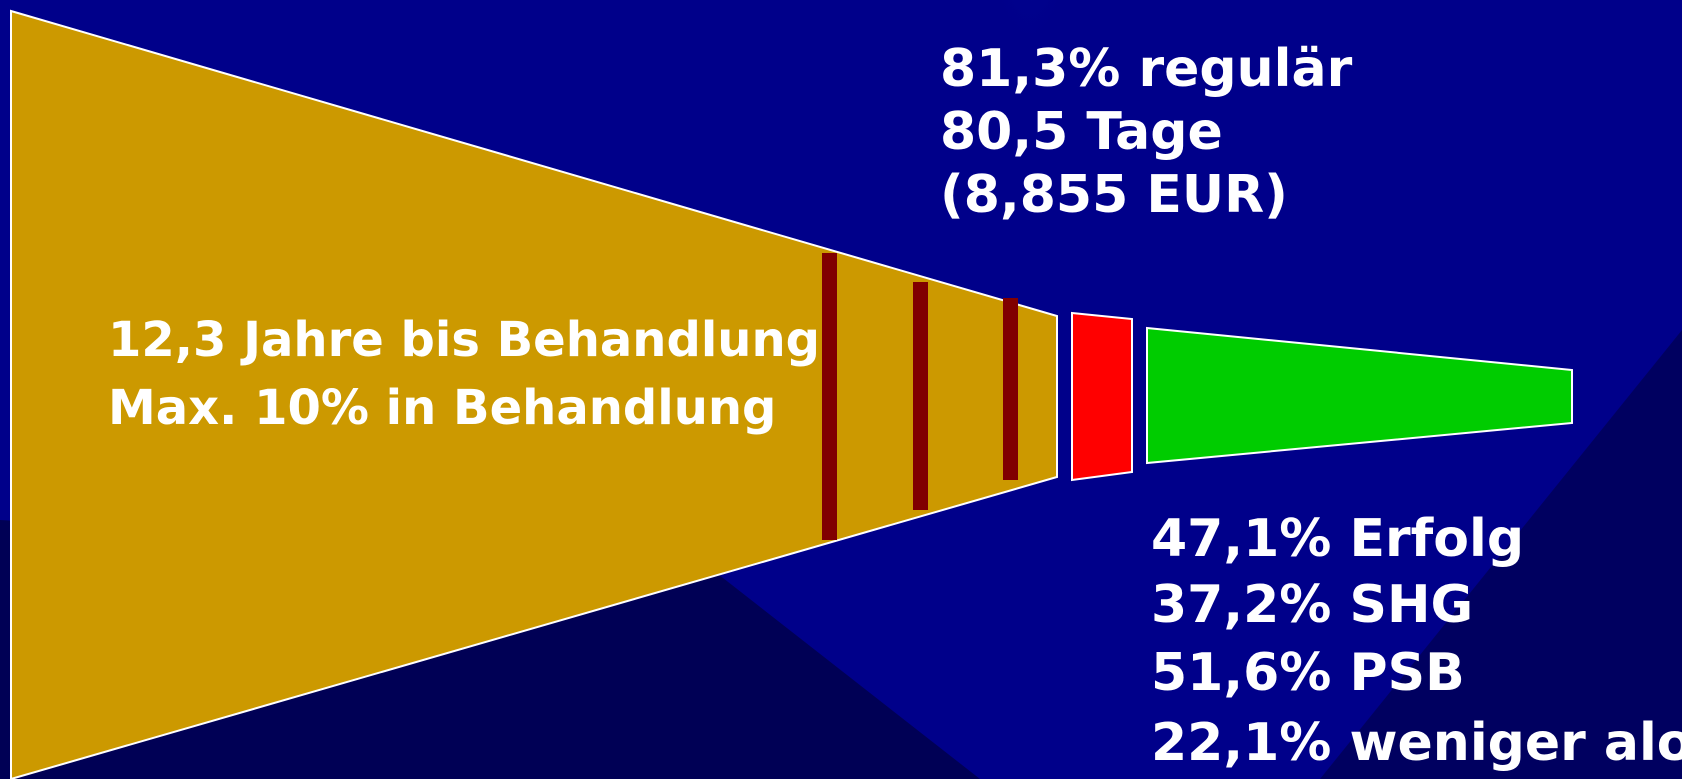 The image size is (1682, 779). Describe the element at coordinates (1308, 673) in the screenshot. I see `bottom-right-text: 51,6% PSB` at that location.